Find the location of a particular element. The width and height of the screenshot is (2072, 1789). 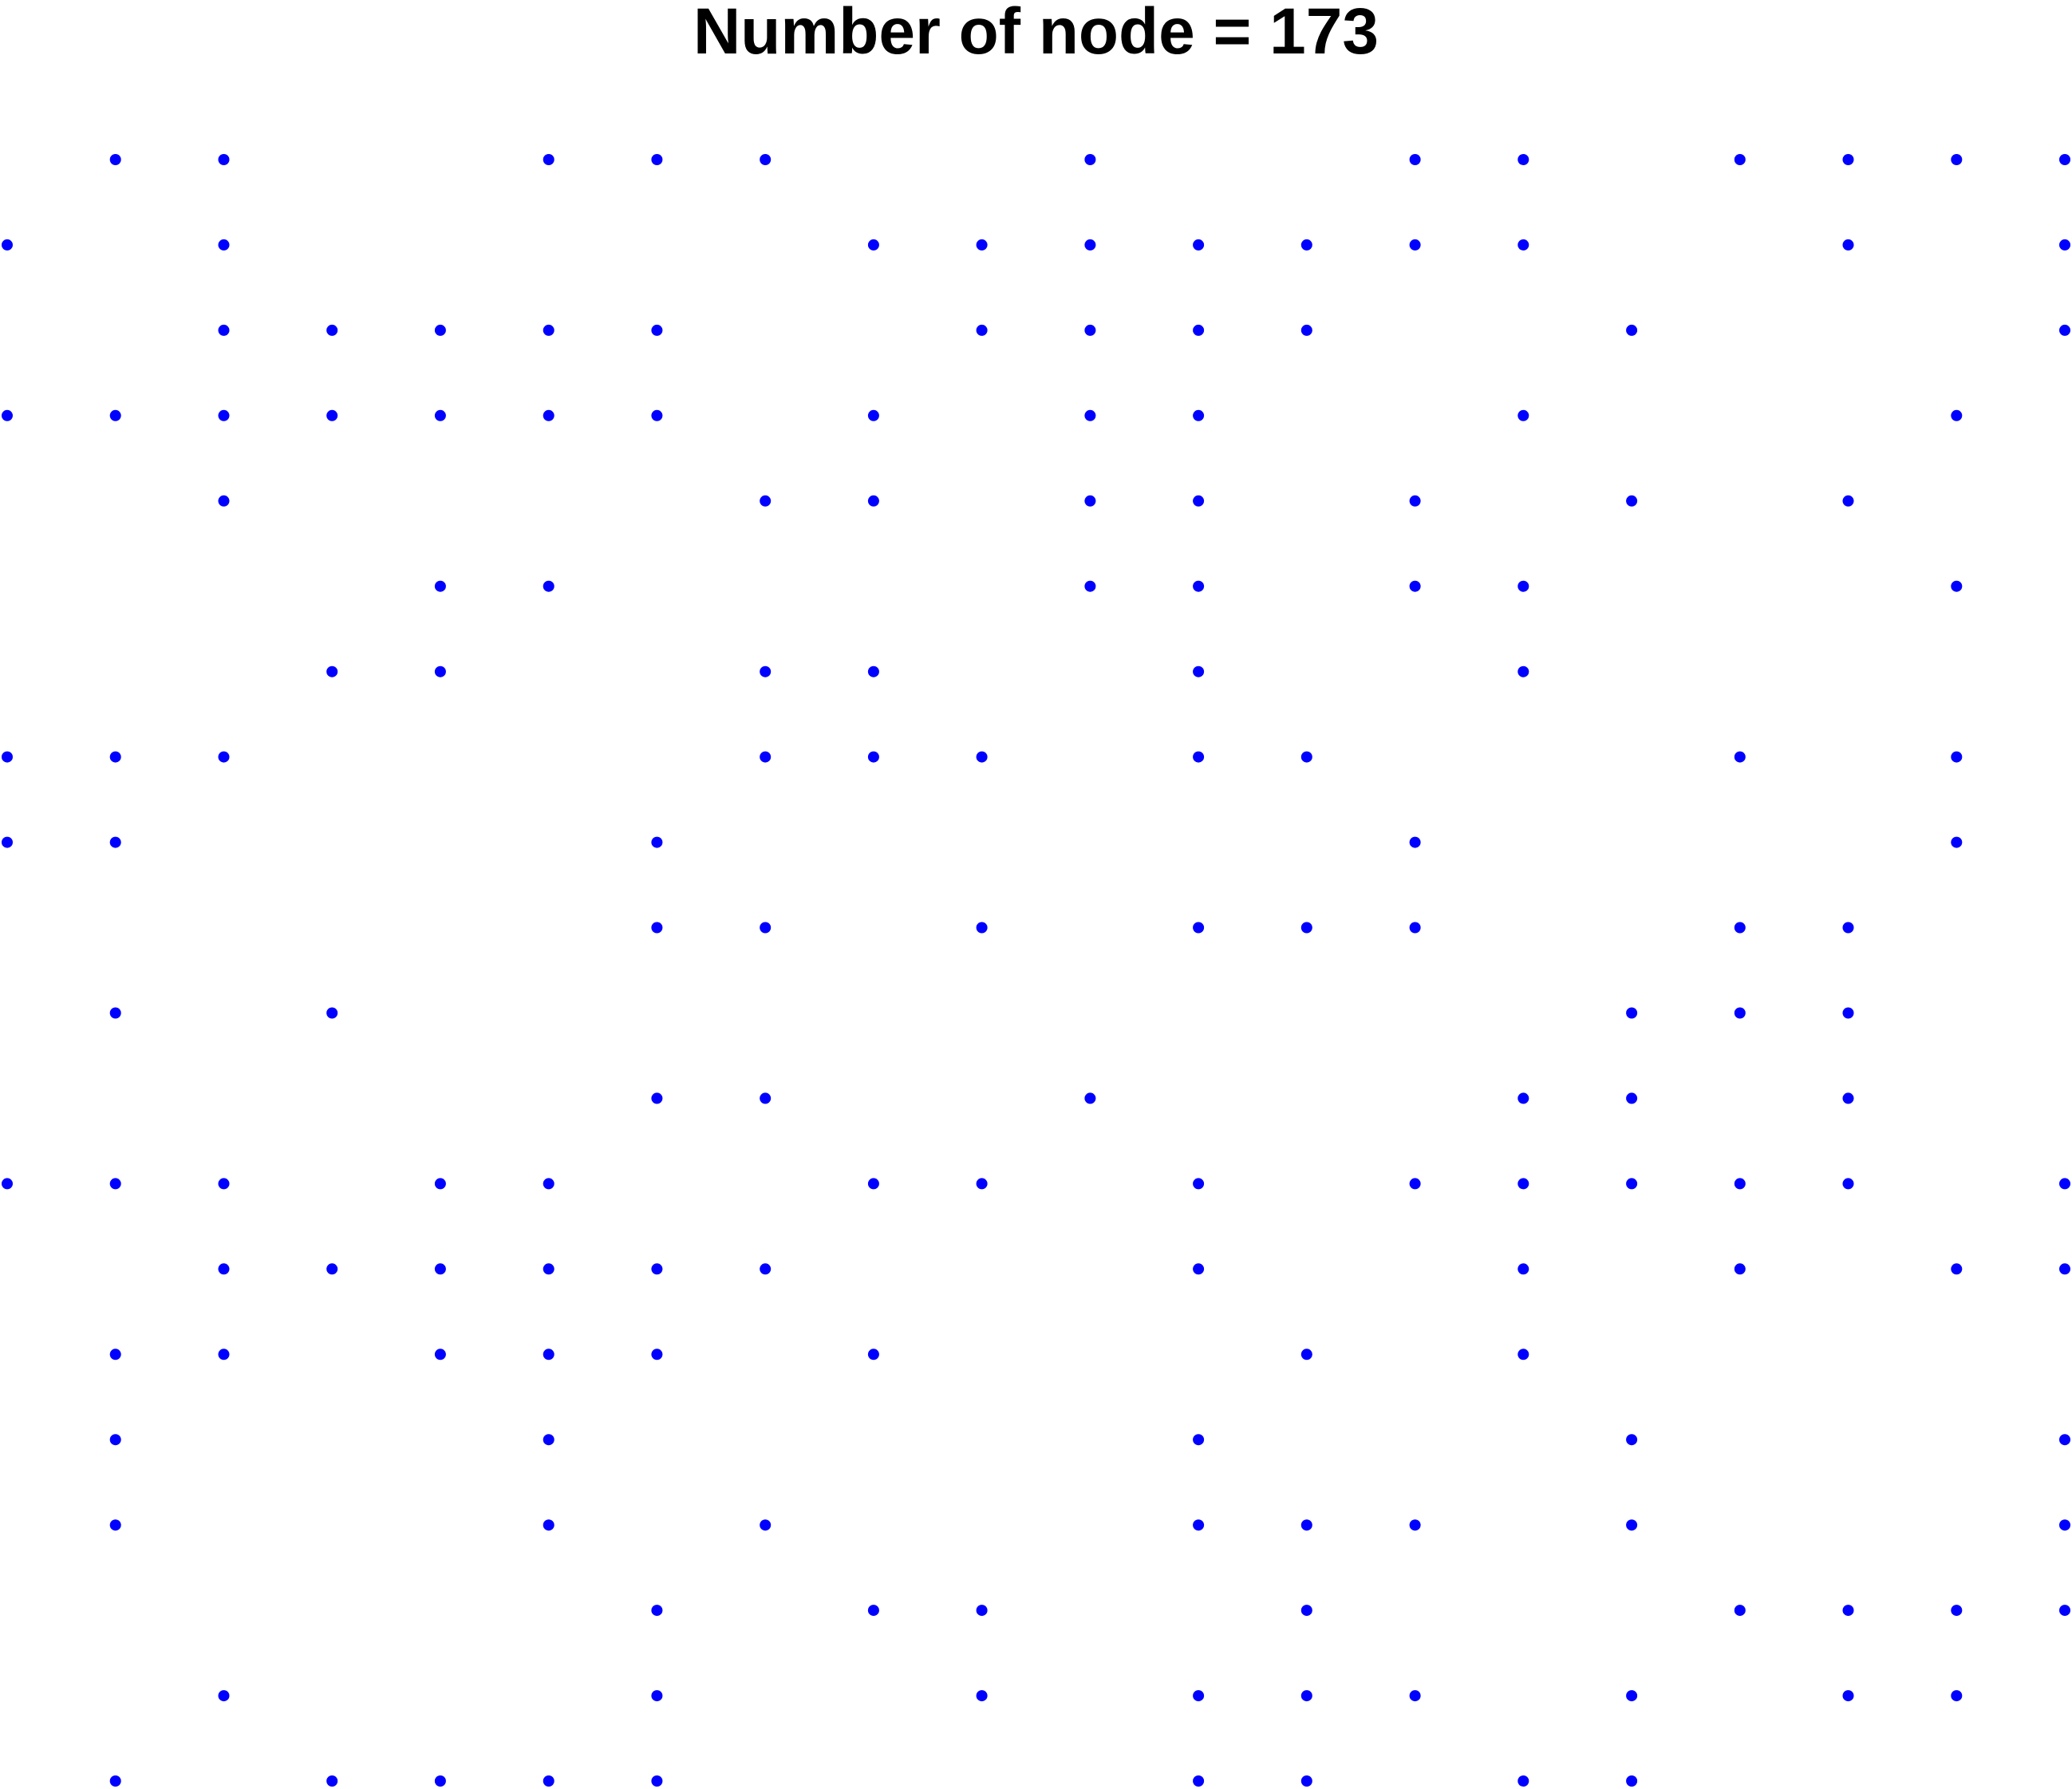

chart-title: Number of node = 173 is located at coordinates (1036, 34).